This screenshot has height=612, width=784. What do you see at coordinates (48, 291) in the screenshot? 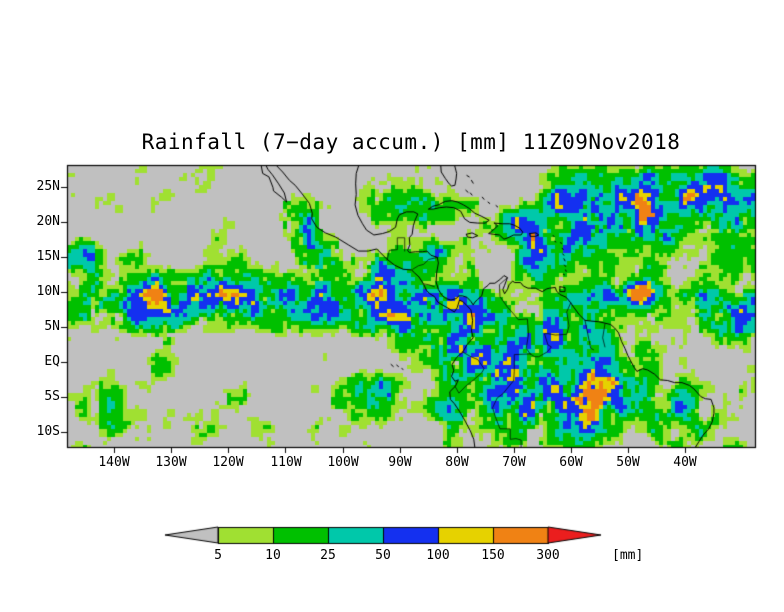
I see `y-tick-label: 10N` at bounding box center [48, 291].